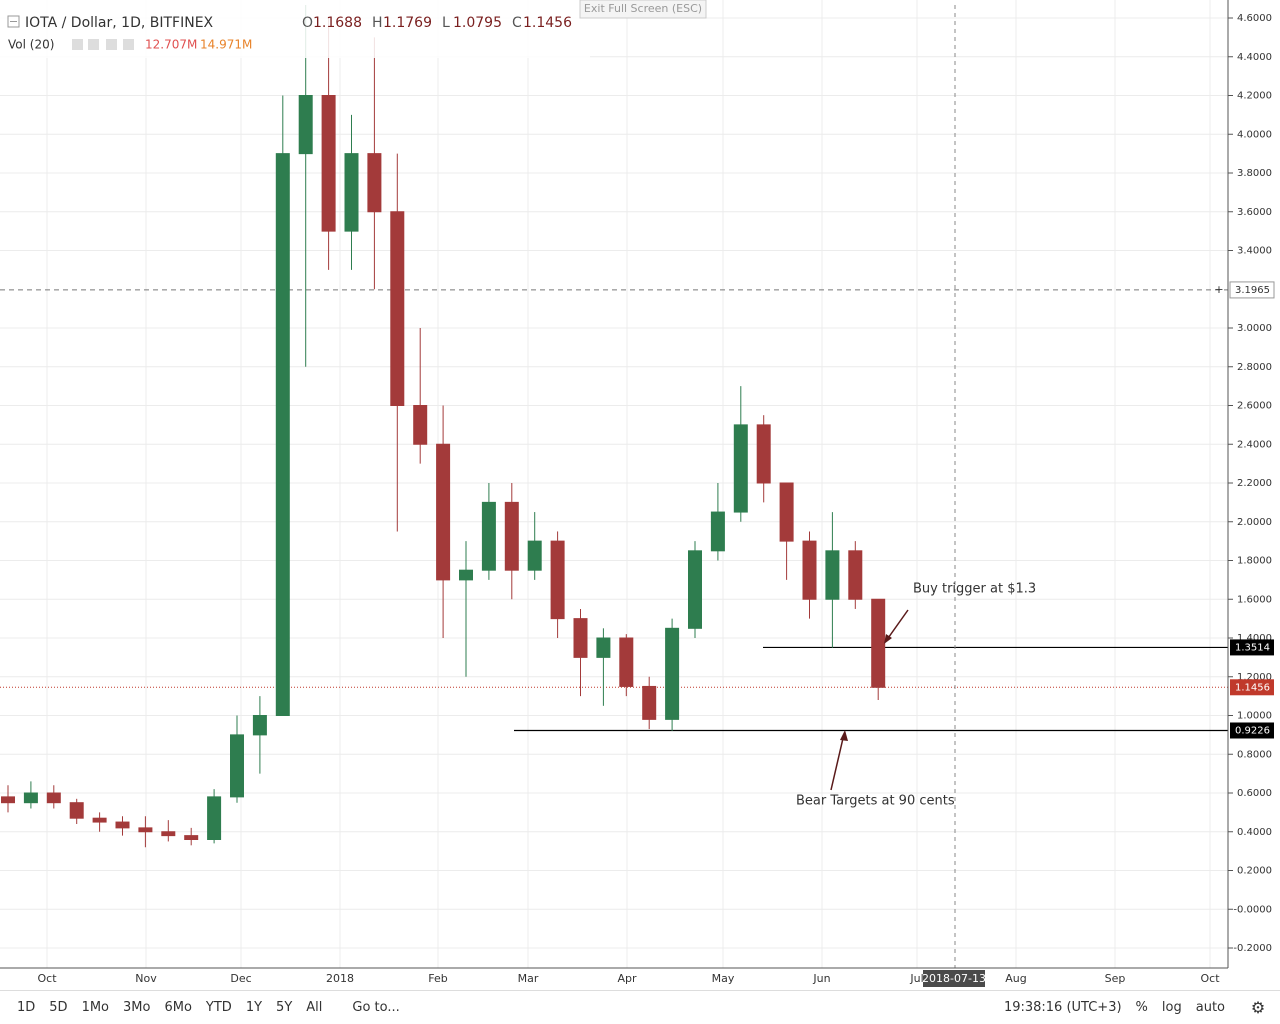  Describe the element at coordinates (547, 23) in the screenshot. I see `ohlc-value: 1.1456` at that location.